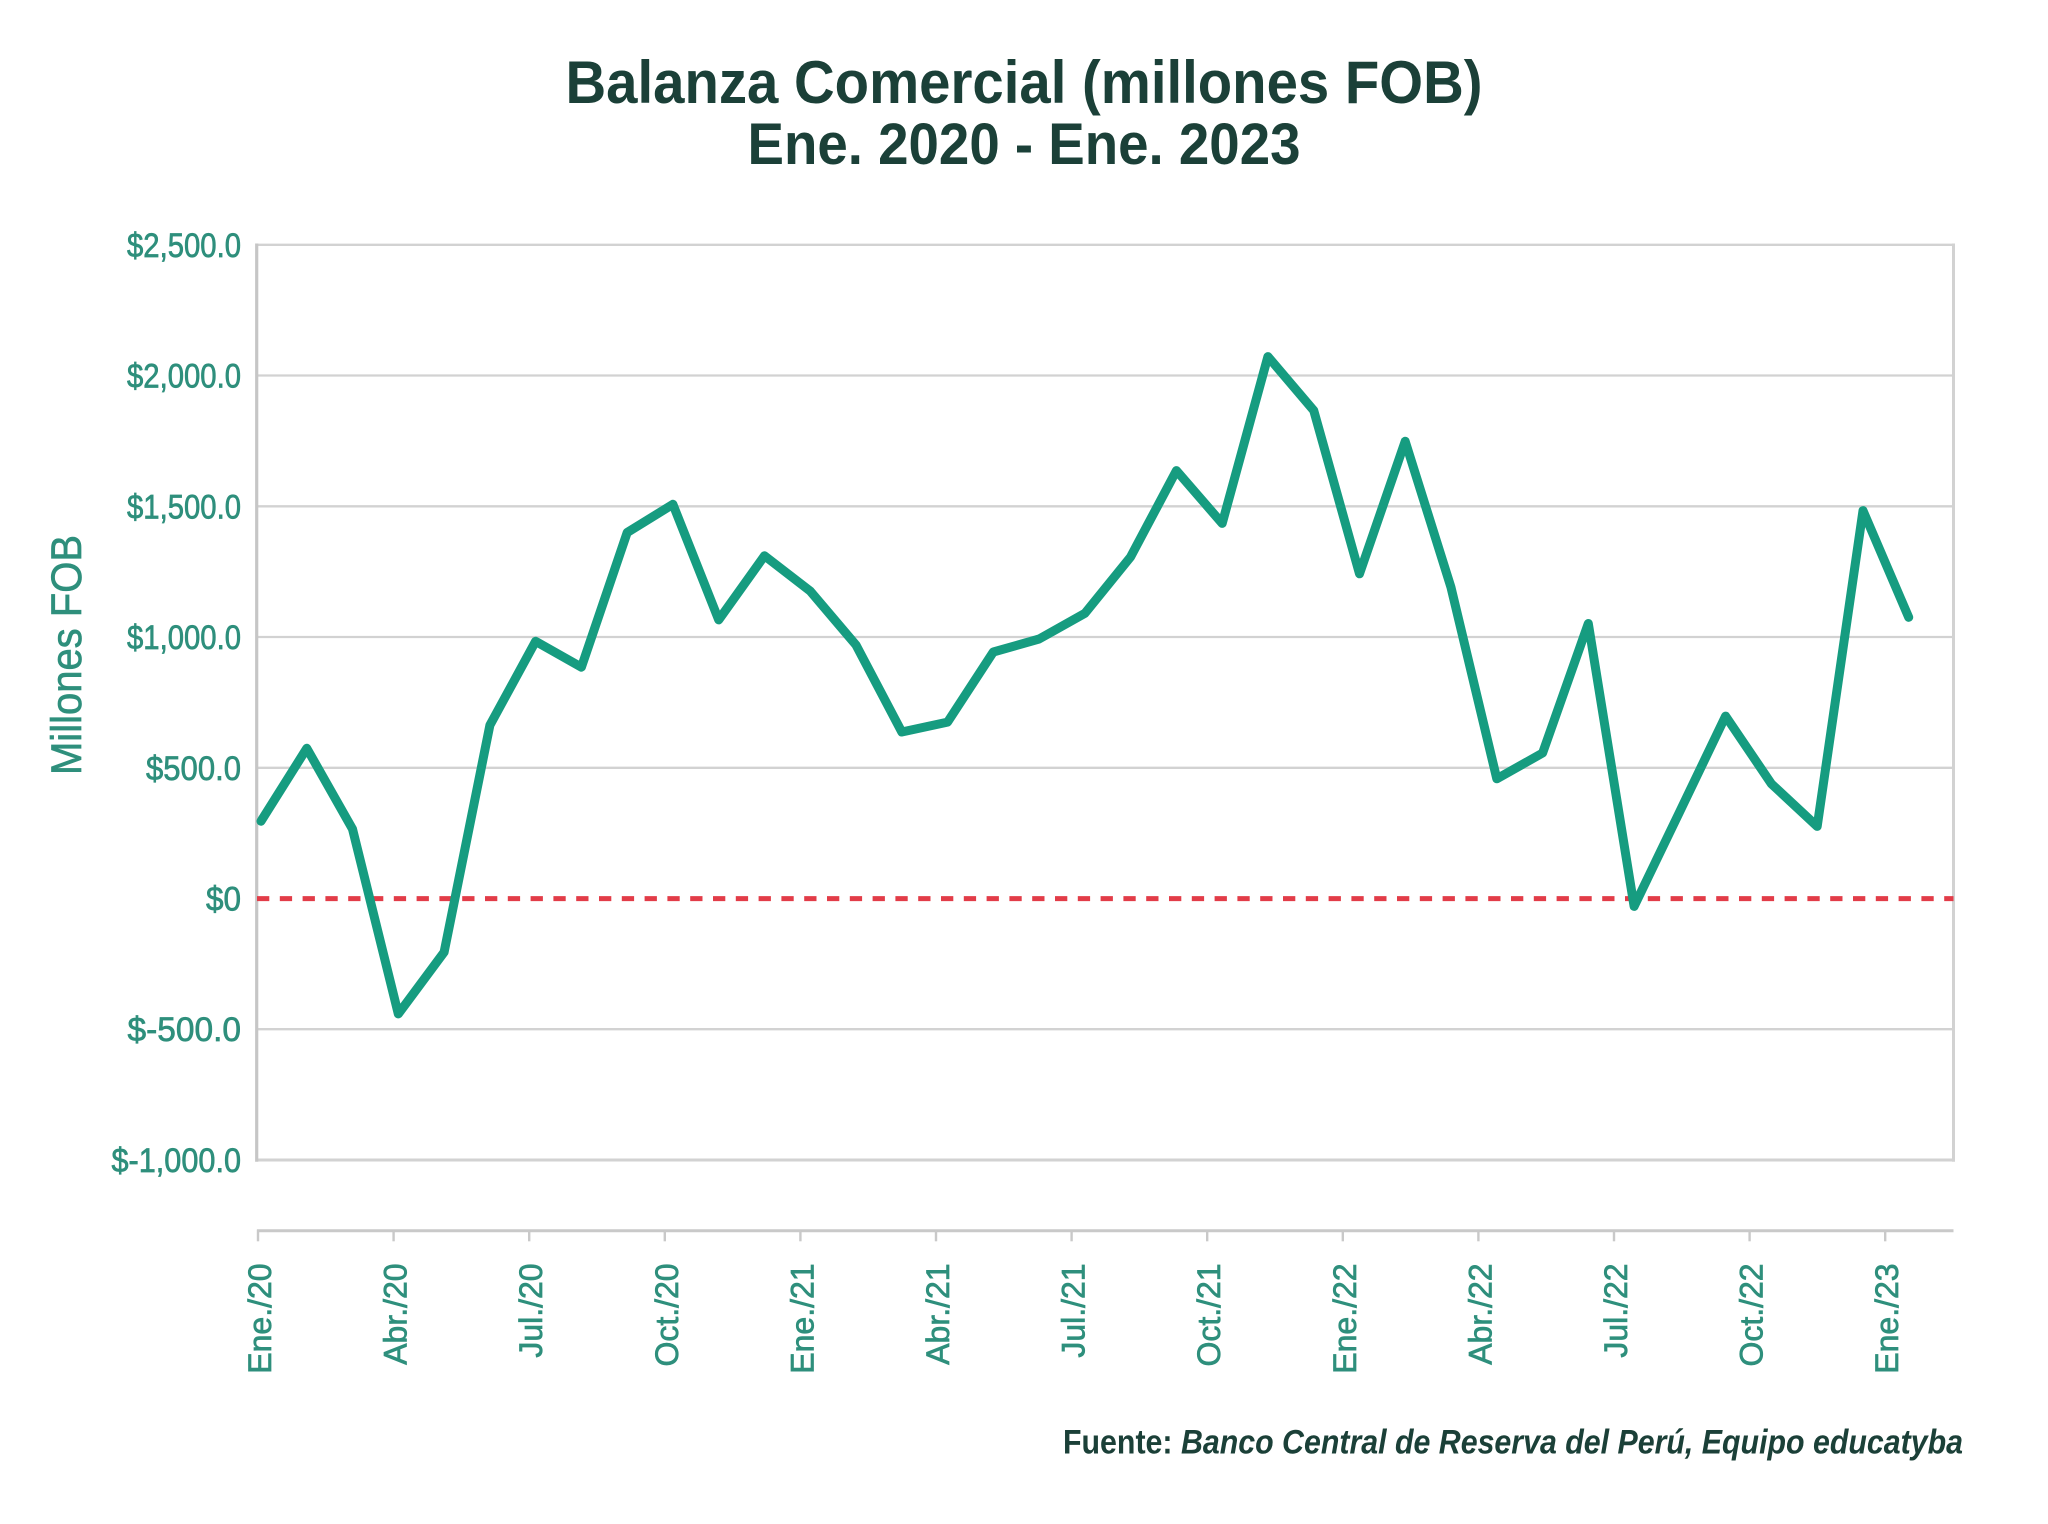 The height and width of the screenshot is (1524, 2048). What do you see at coordinates (193, 769) in the screenshot?
I see `svg-text: $500.0` at bounding box center [193, 769].